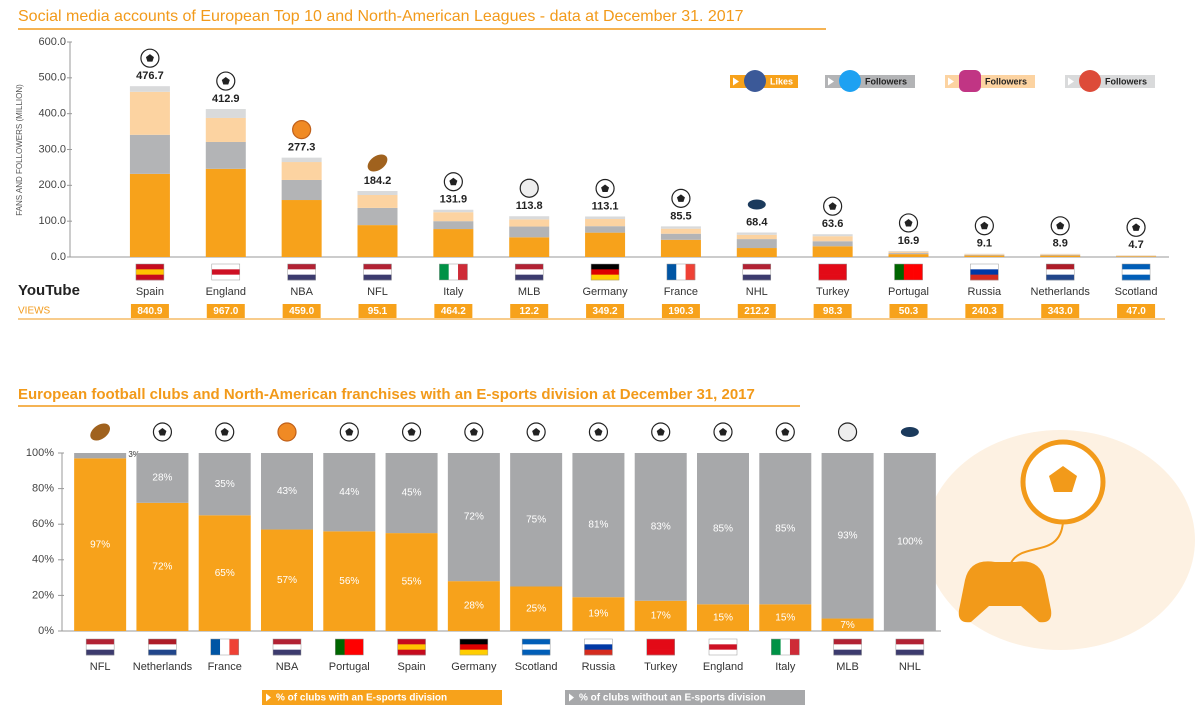 This screenshot has height=723, width=1200. Describe the element at coordinates (150, 76) in the screenshot. I see `total-label: 476.7` at that location.